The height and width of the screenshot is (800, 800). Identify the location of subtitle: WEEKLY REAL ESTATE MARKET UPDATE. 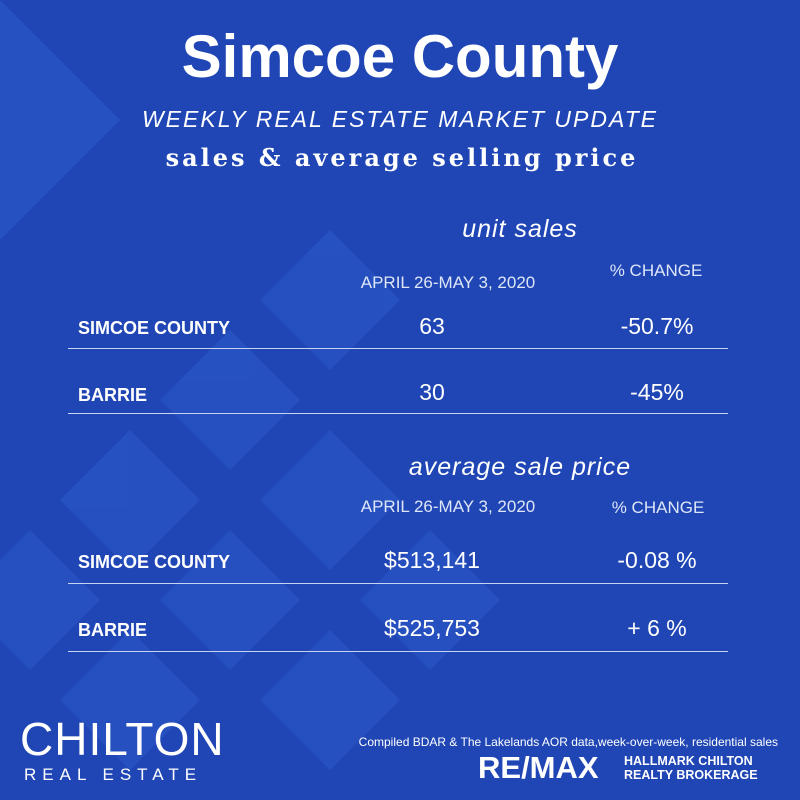
(400, 119).